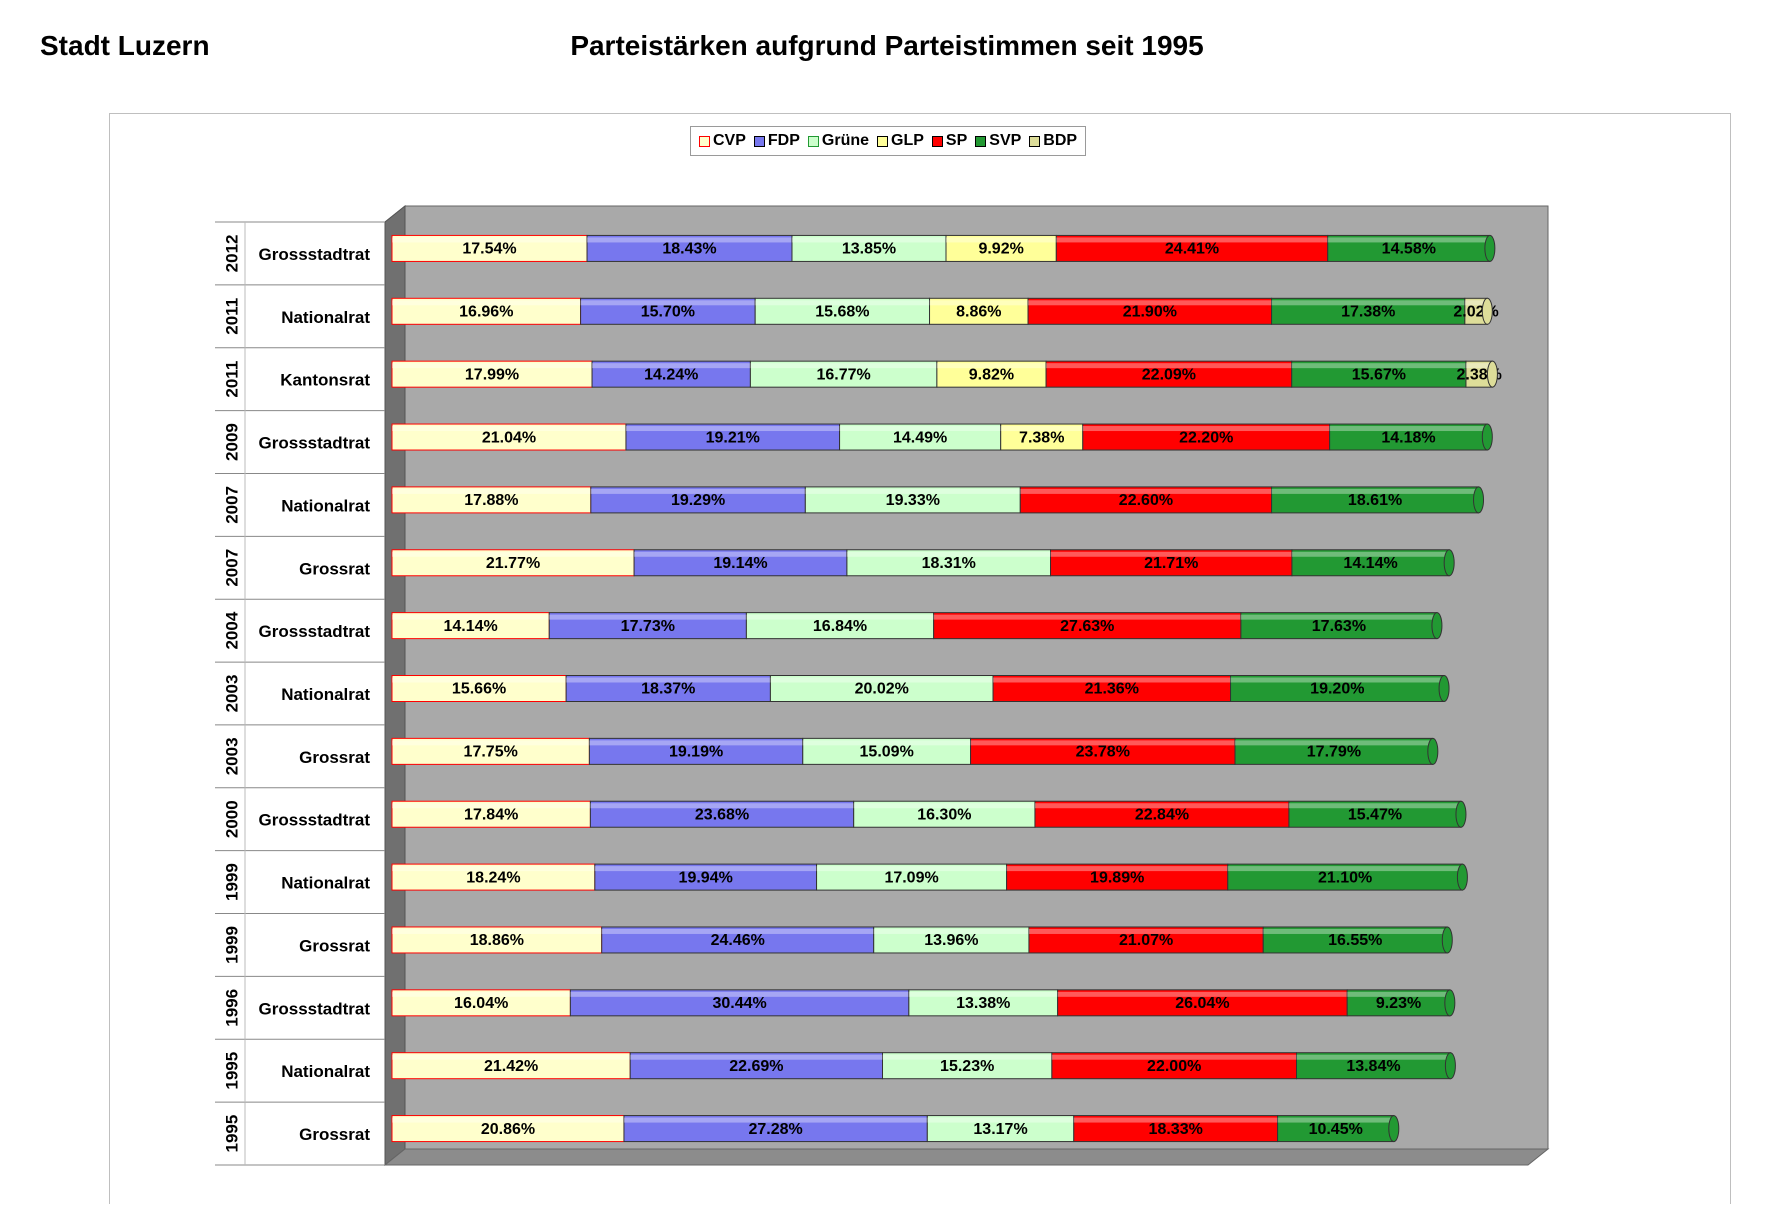  I want to click on data-label: 13.85%, so click(869, 249).